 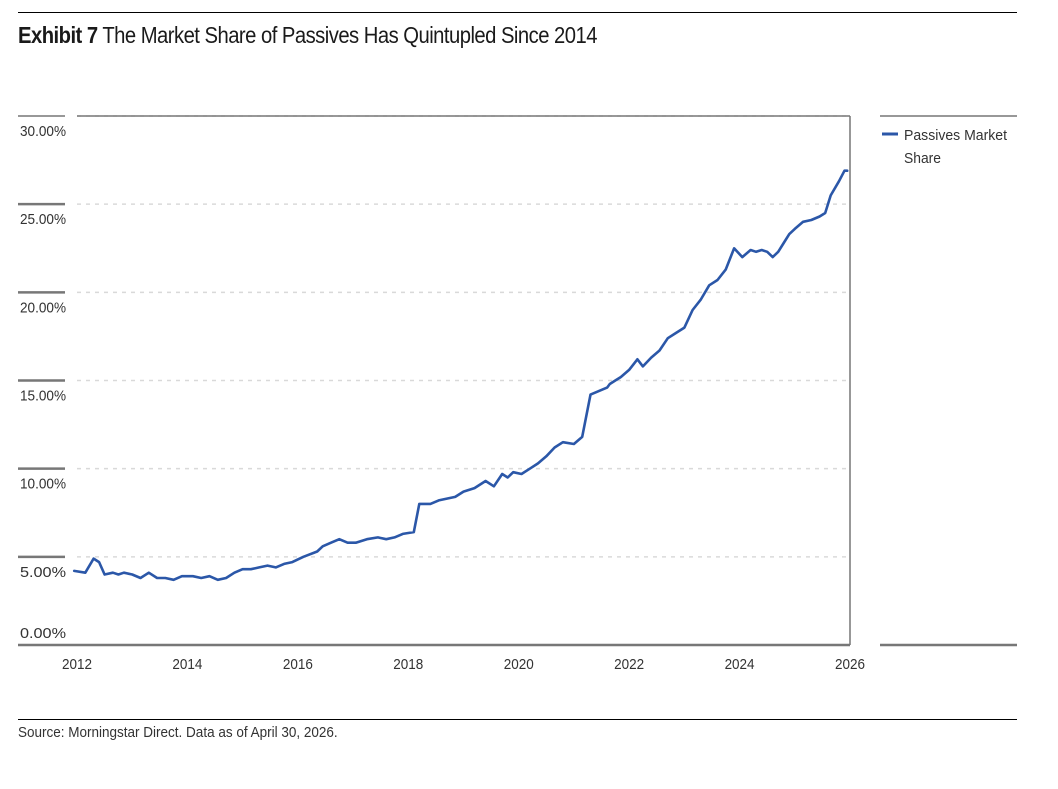 What do you see at coordinates (43, 219) in the screenshot?
I see `y-tick-label: 25.00%` at bounding box center [43, 219].